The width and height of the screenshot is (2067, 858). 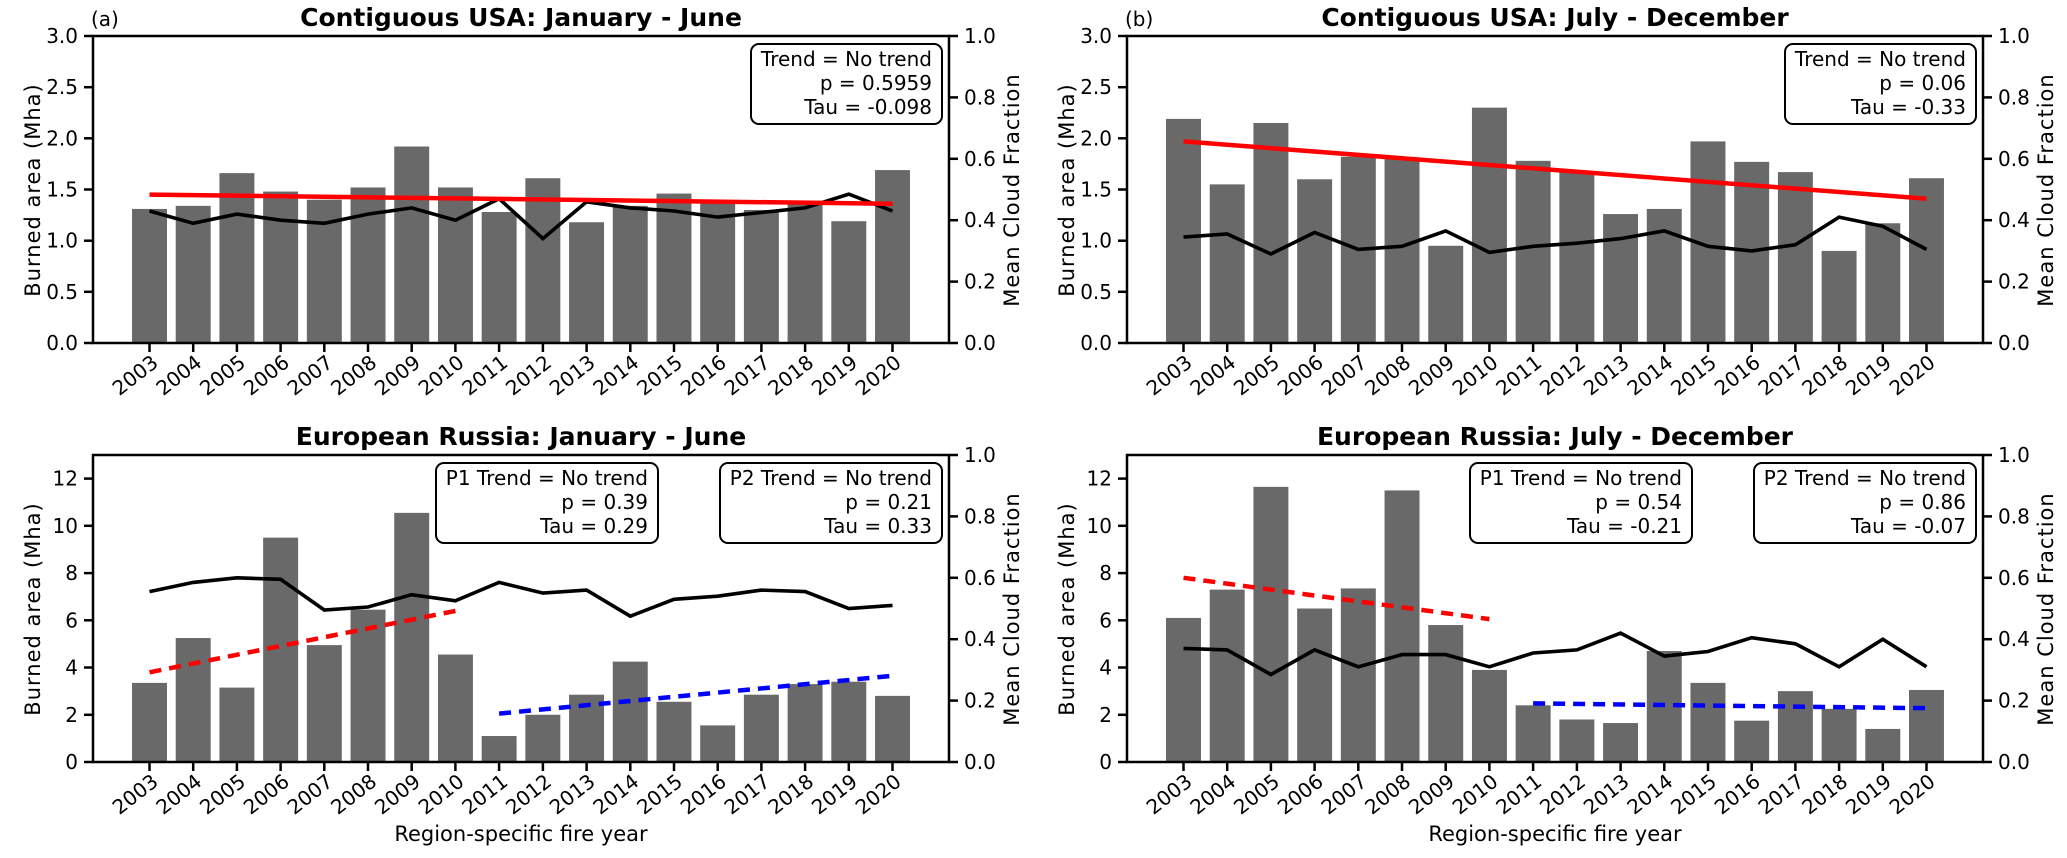 I want to click on x-tick-label: 2004, so click(x=178, y=794).